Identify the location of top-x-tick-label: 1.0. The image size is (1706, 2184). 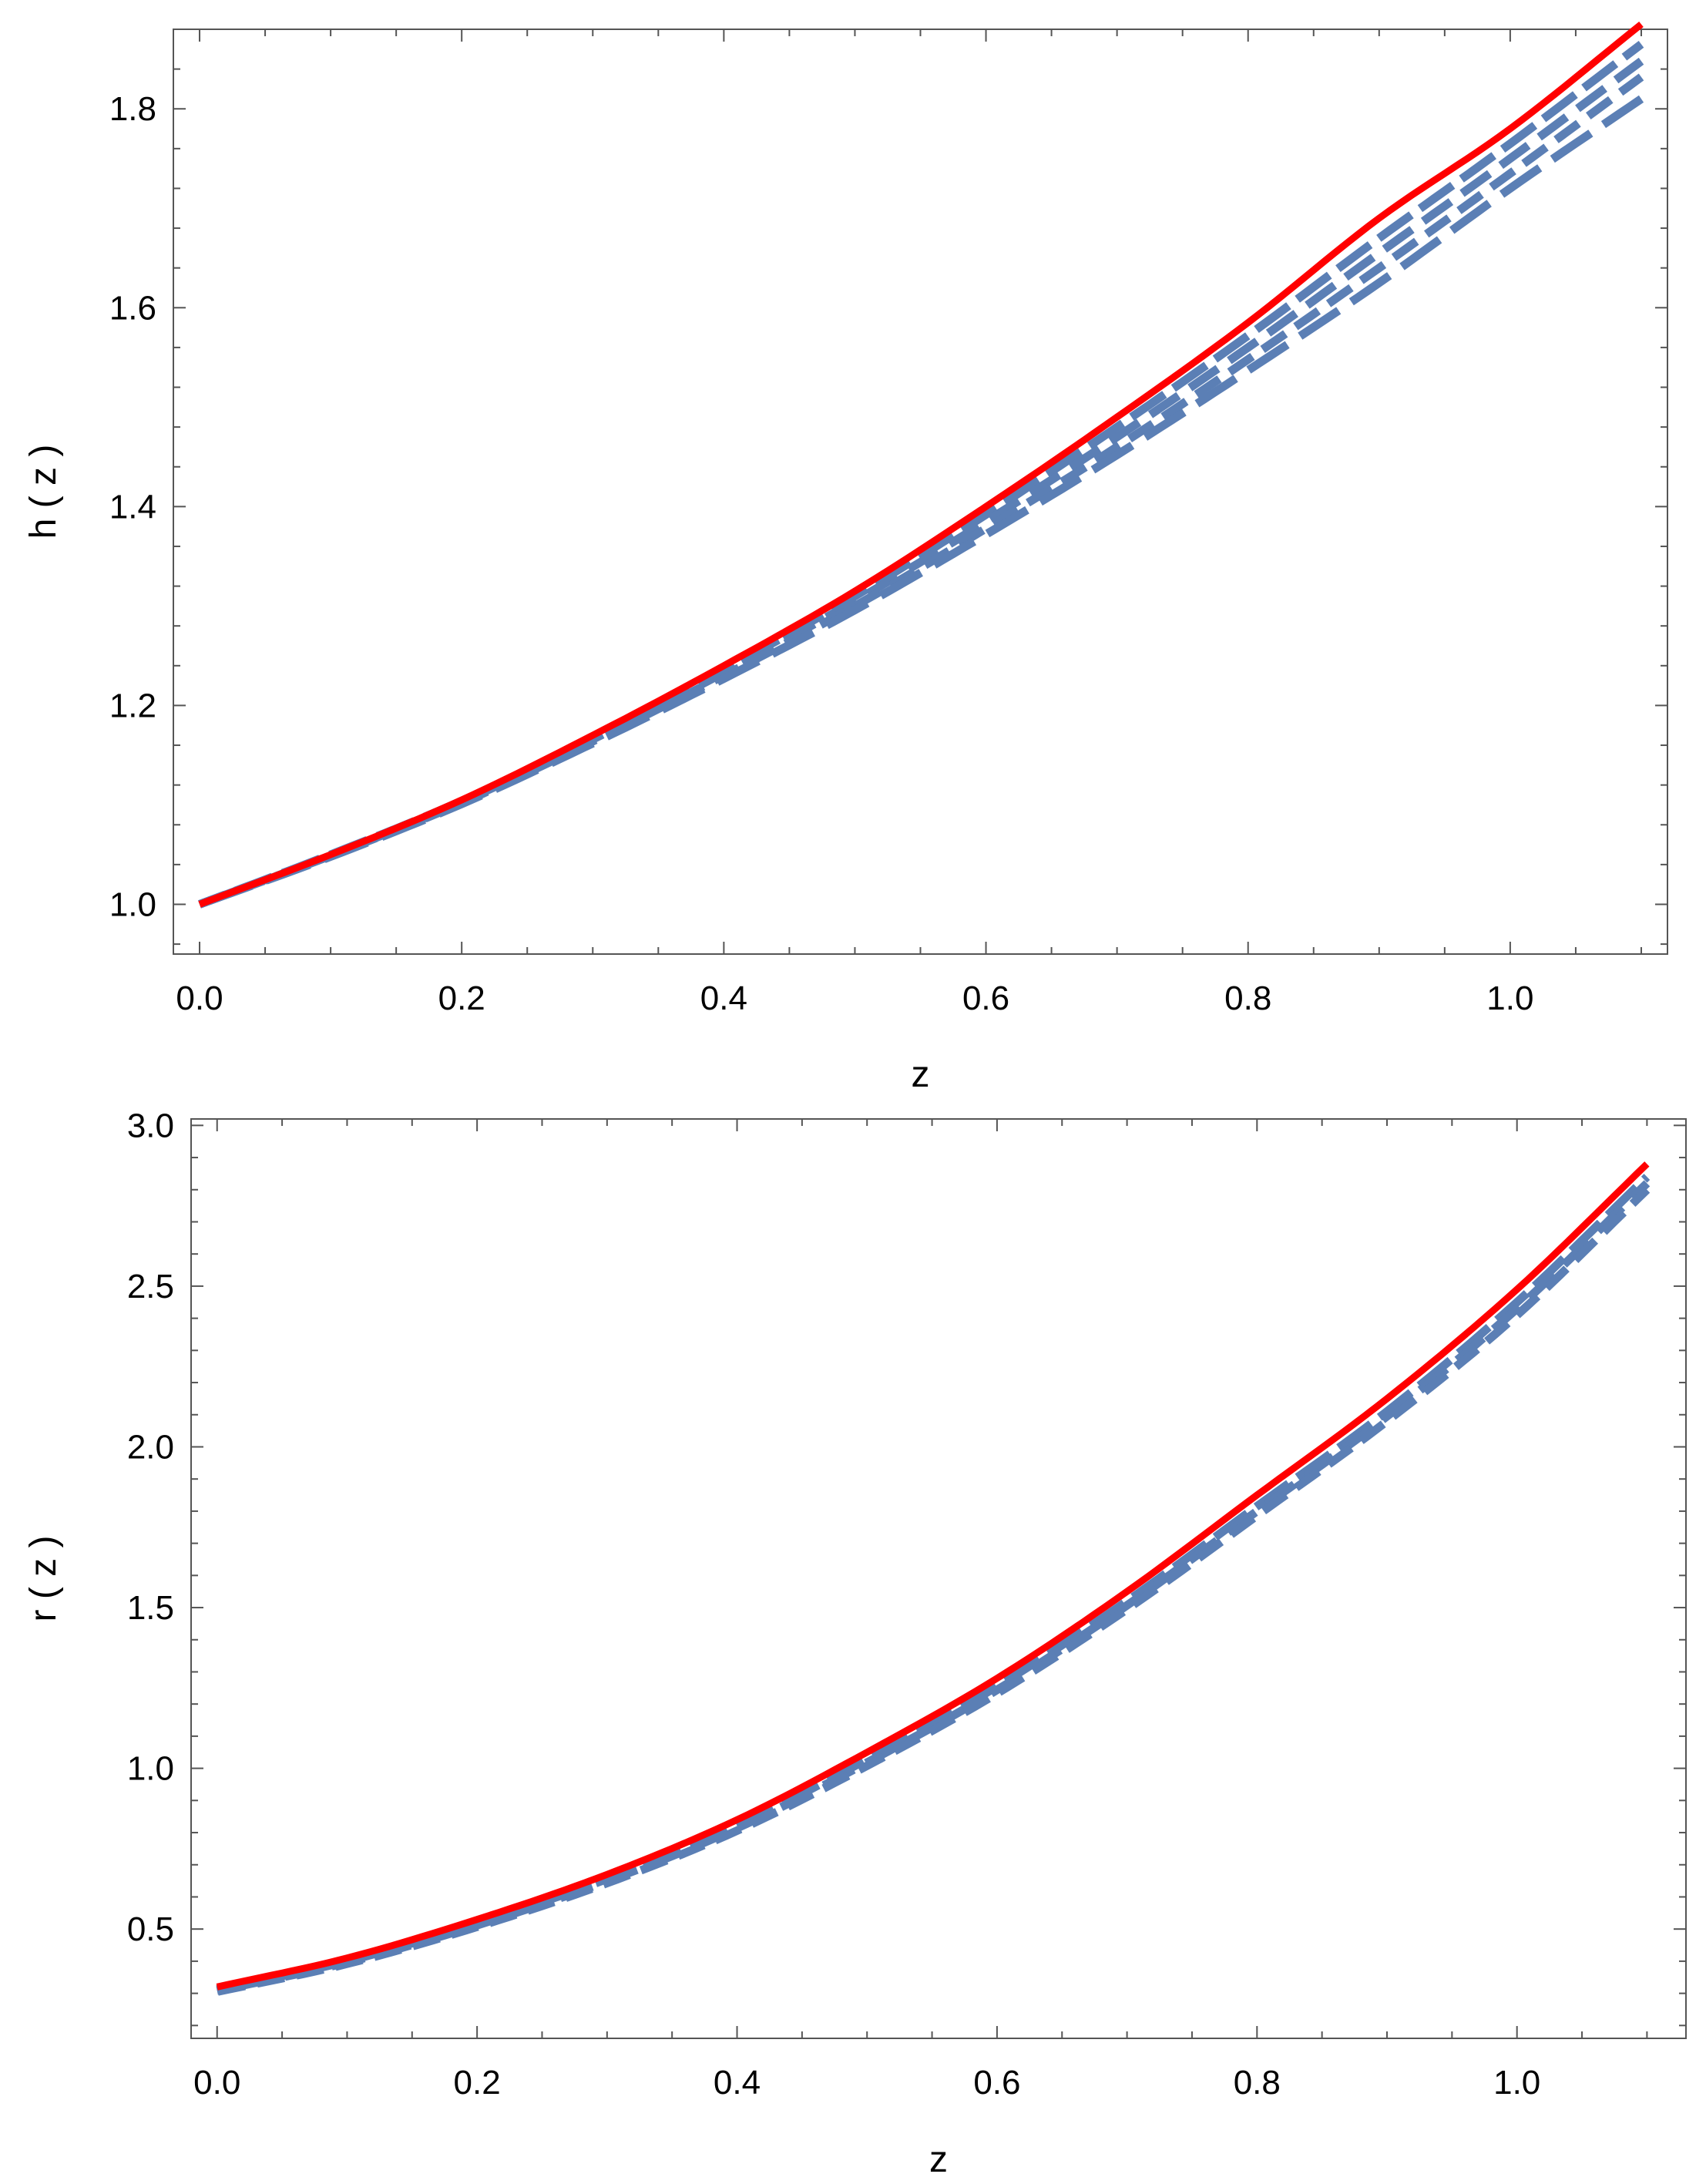
(1509, 998).